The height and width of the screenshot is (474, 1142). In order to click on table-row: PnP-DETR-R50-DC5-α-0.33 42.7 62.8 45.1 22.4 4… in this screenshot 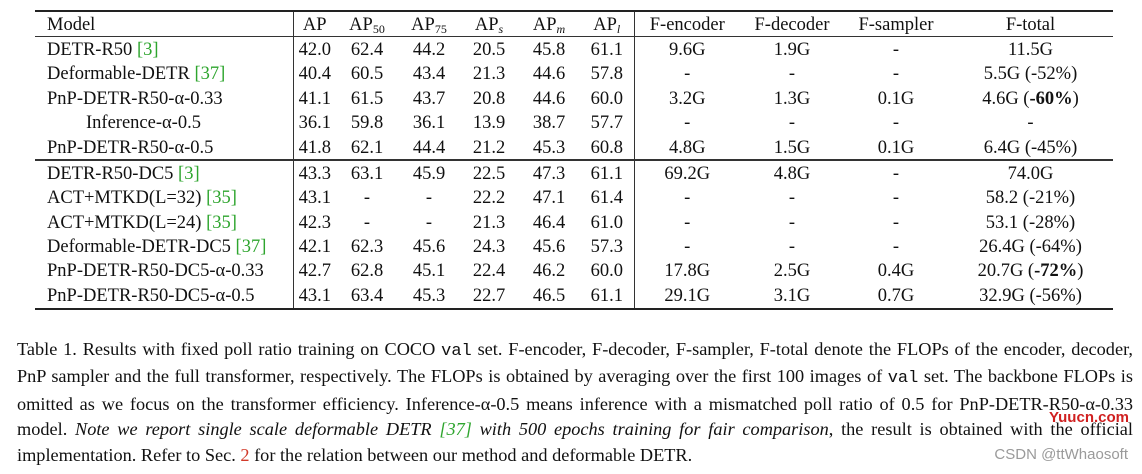, I will do `click(574, 271)`.